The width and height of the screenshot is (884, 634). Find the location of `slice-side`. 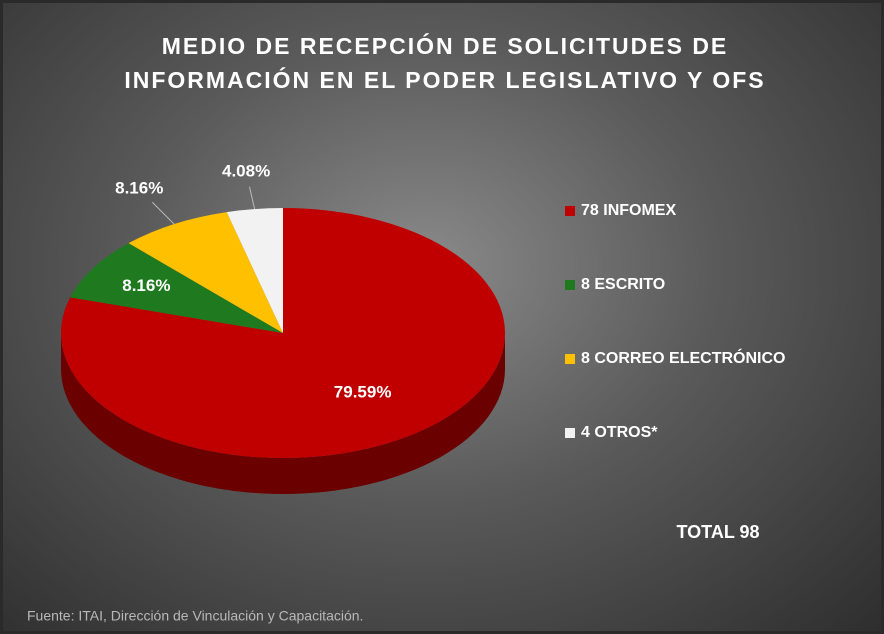

slice-side is located at coordinates (283, 413).